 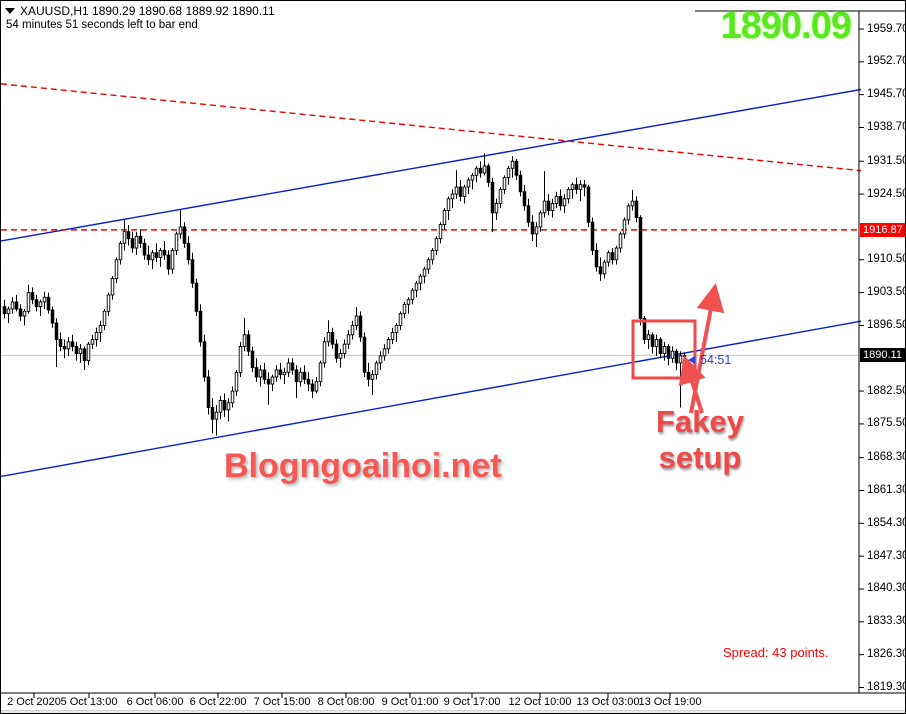 What do you see at coordinates (886, 555) in the screenshot?
I see `price-tick-label: 1847.30` at bounding box center [886, 555].